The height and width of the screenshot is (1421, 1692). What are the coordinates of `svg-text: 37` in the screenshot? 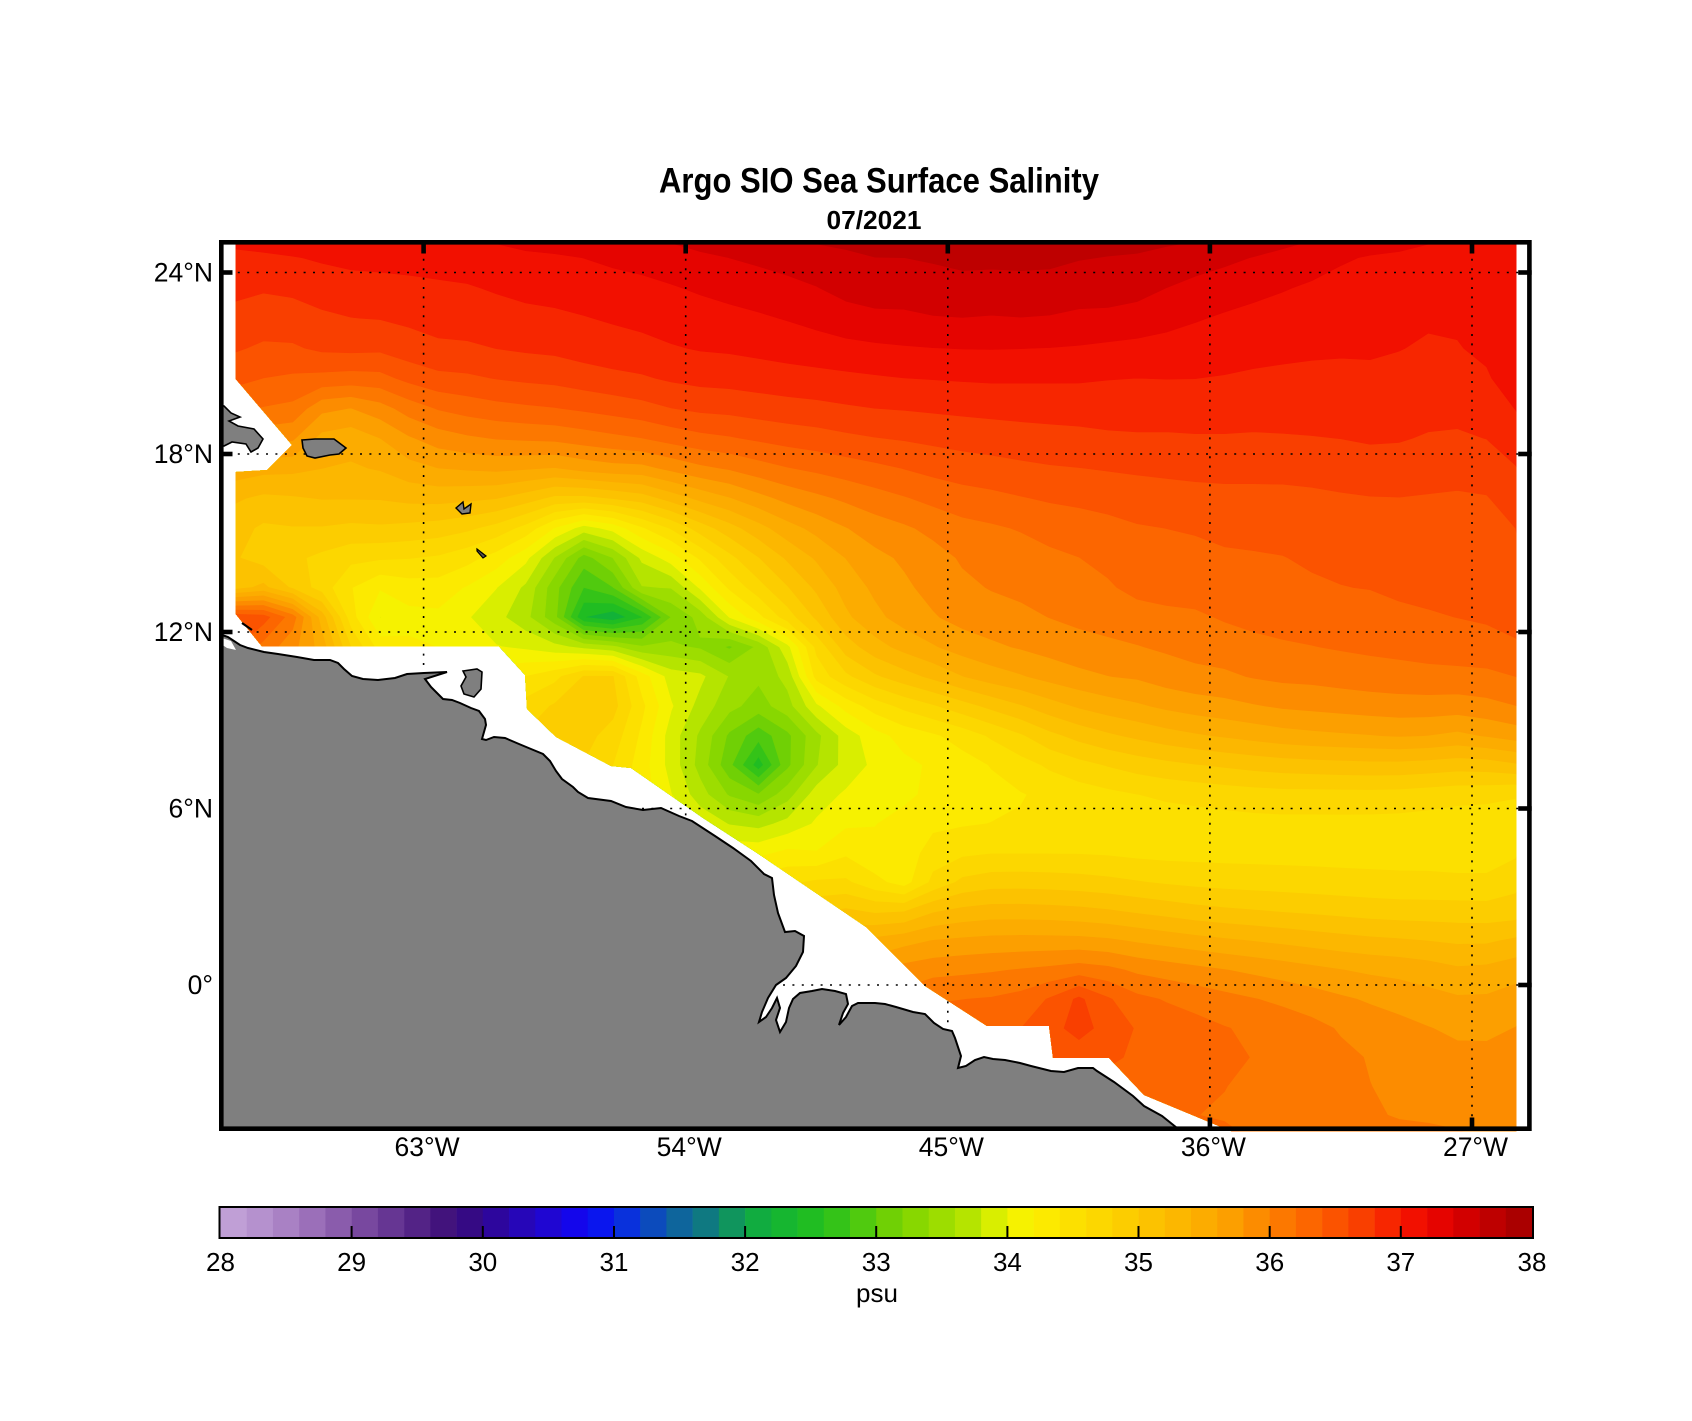 It's located at (1400, 1262).